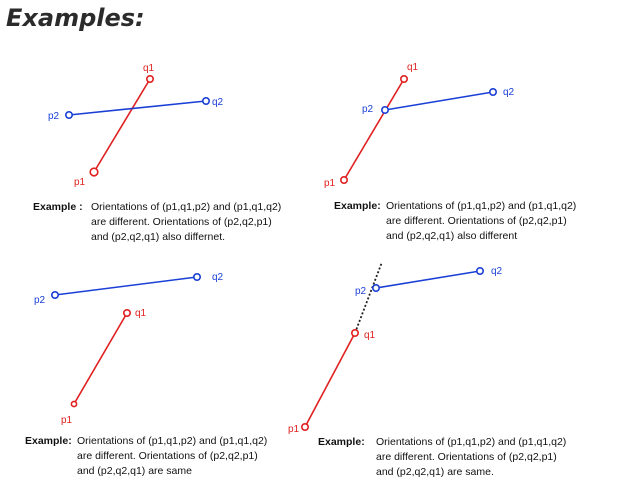 The height and width of the screenshot is (500, 631). What do you see at coordinates (419, 125) in the screenshot?
I see `panel-2-diagram: p1 q1 p2 q2` at bounding box center [419, 125].